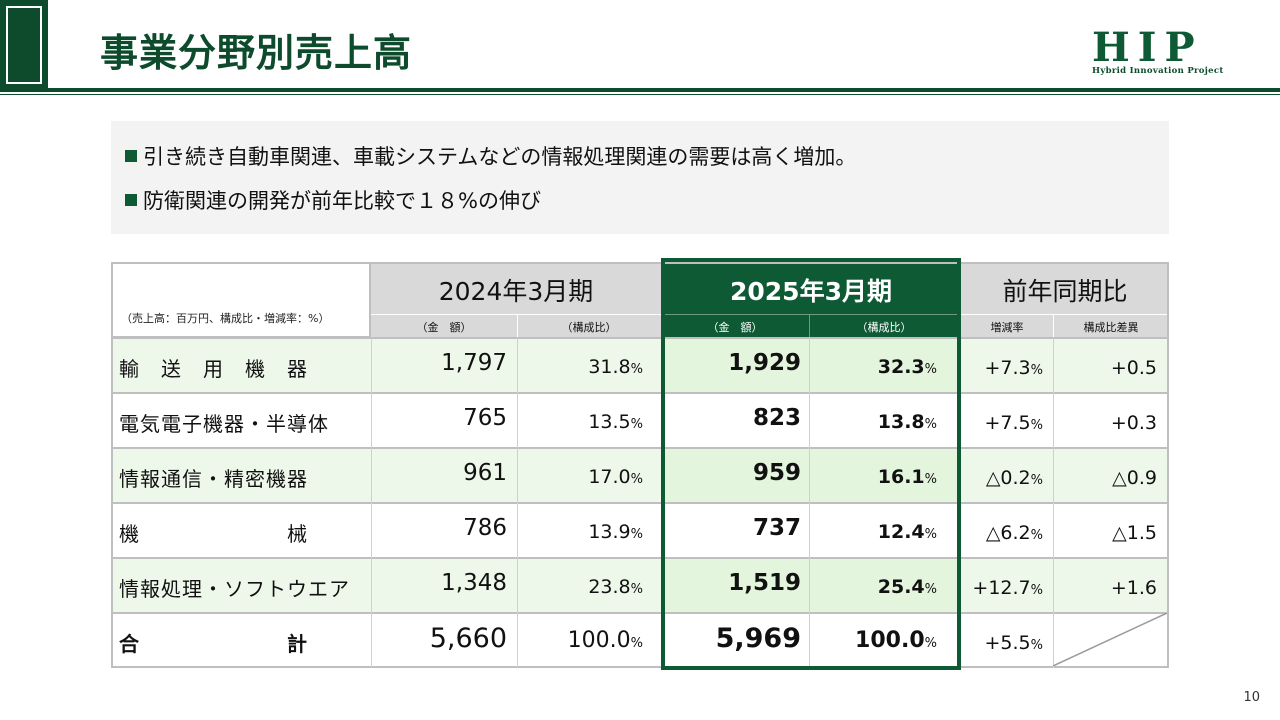 The width and height of the screenshot is (1280, 720). Describe the element at coordinates (764, 583) in the screenshot. I see `amount-2025: 1,519` at that location.